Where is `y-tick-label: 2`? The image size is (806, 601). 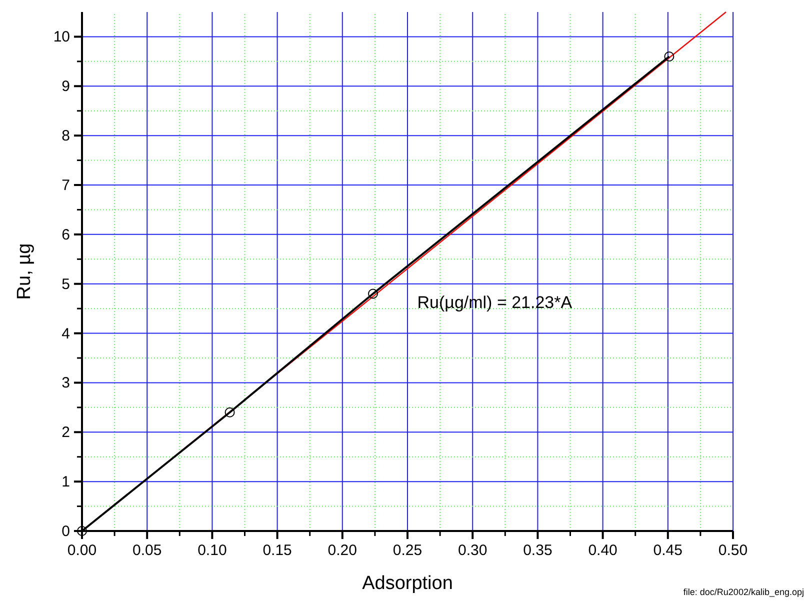 y-tick-label: 2 is located at coordinates (66, 433).